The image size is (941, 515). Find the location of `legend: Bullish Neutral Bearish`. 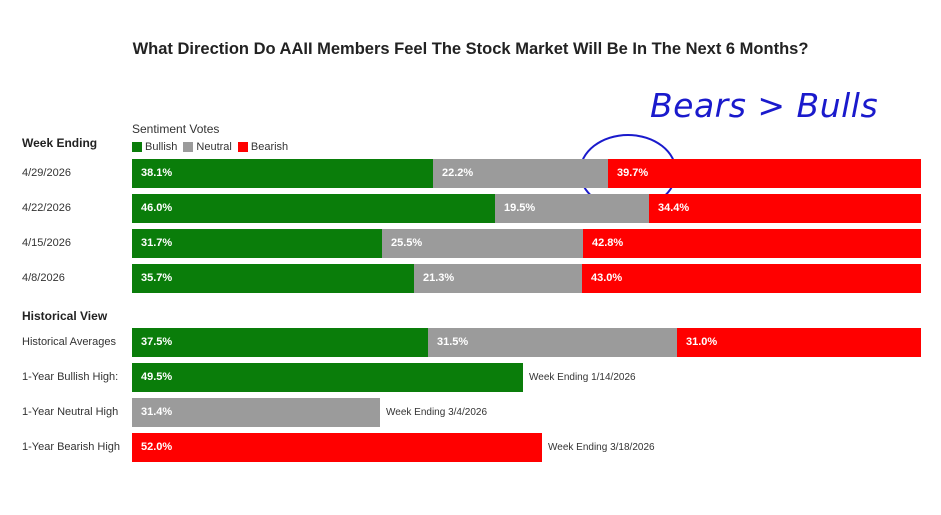

legend: Bullish Neutral Bearish is located at coordinates (213, 147).